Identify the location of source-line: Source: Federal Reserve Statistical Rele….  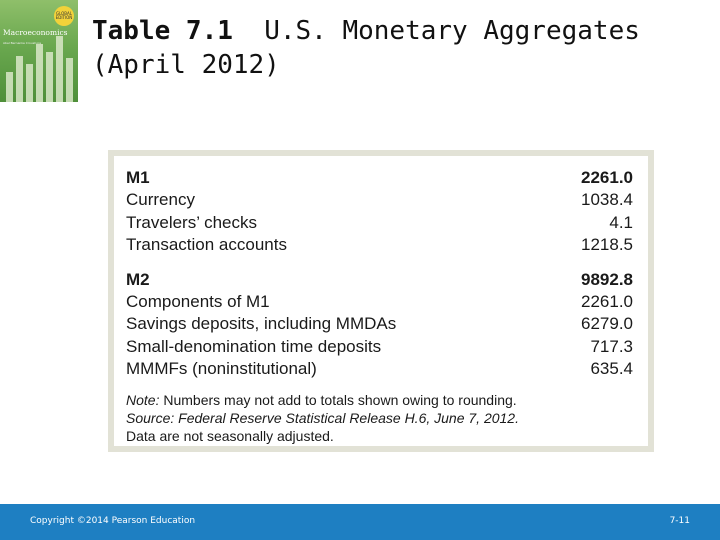
(379, 418).